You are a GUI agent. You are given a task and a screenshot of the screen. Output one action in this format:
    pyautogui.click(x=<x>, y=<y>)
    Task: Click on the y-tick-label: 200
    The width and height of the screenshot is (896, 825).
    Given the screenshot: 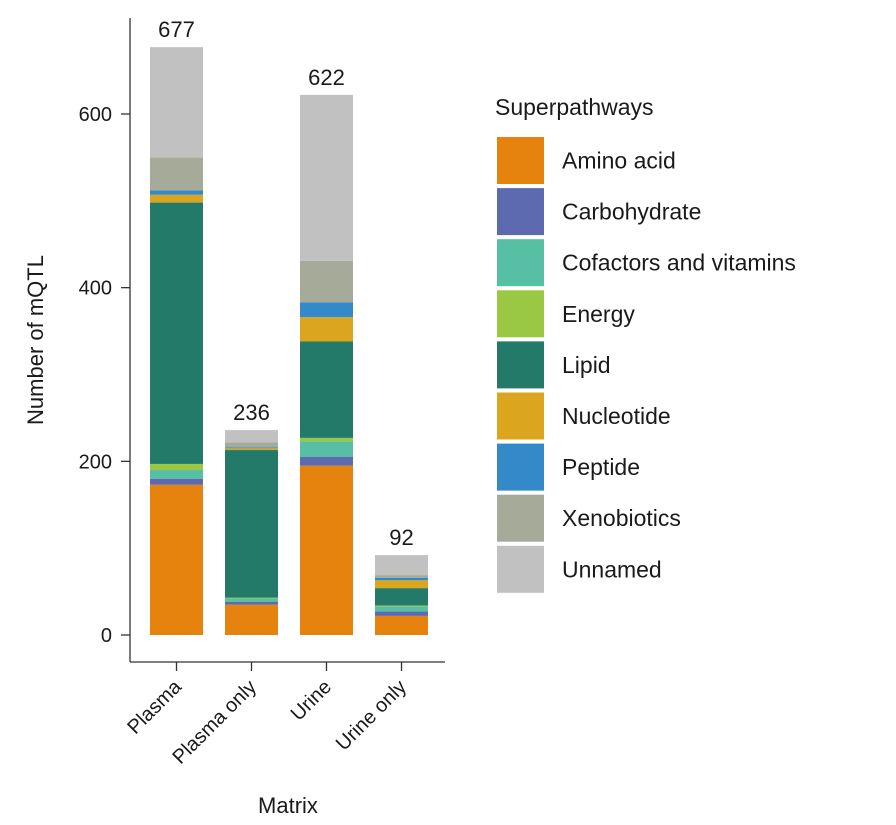 What is the action you would take?
    pyautogui.click(x=95, y=462)
    